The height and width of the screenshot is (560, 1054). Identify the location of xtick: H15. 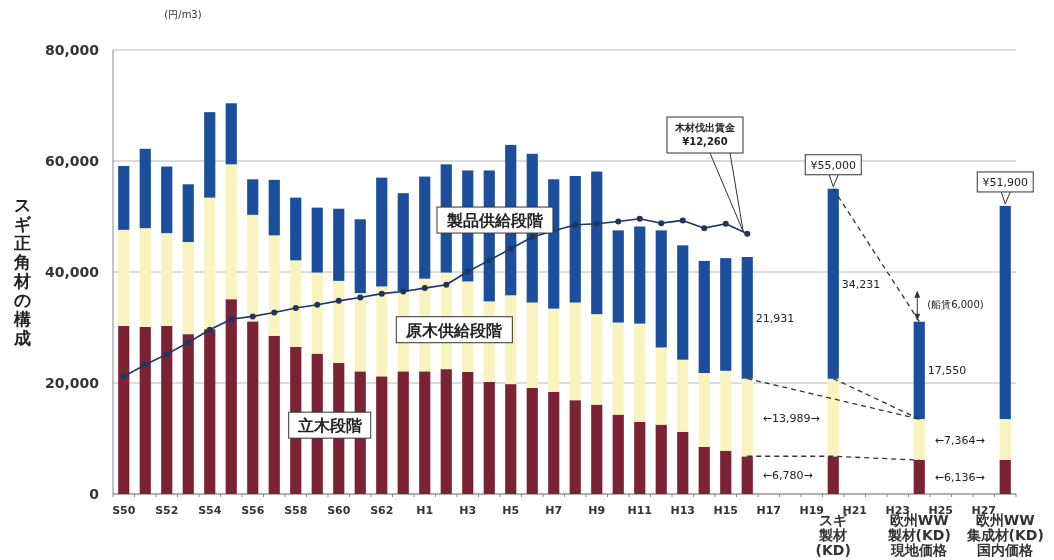
(725, 510).